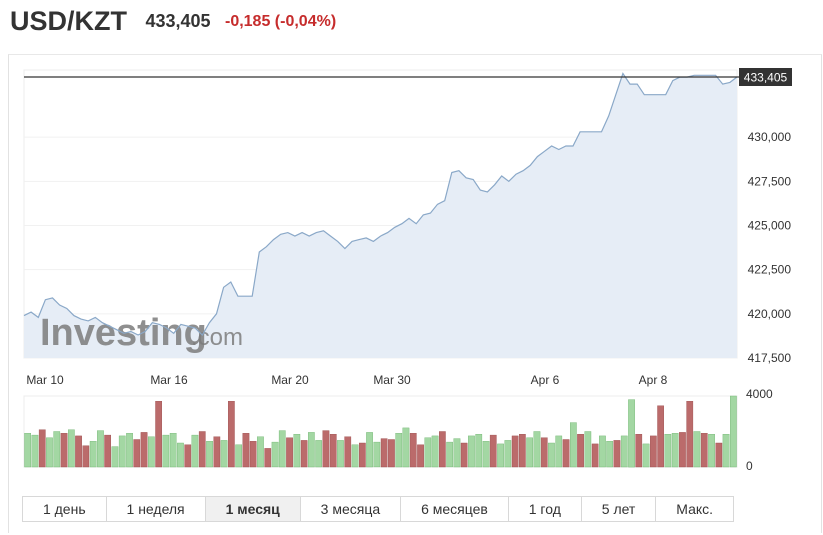 The height and width of the screenshot is (535, 823). Describe the element at coordinates (759, 430) in the screenshot. I see `volume-axis: 4000 0` at that location.